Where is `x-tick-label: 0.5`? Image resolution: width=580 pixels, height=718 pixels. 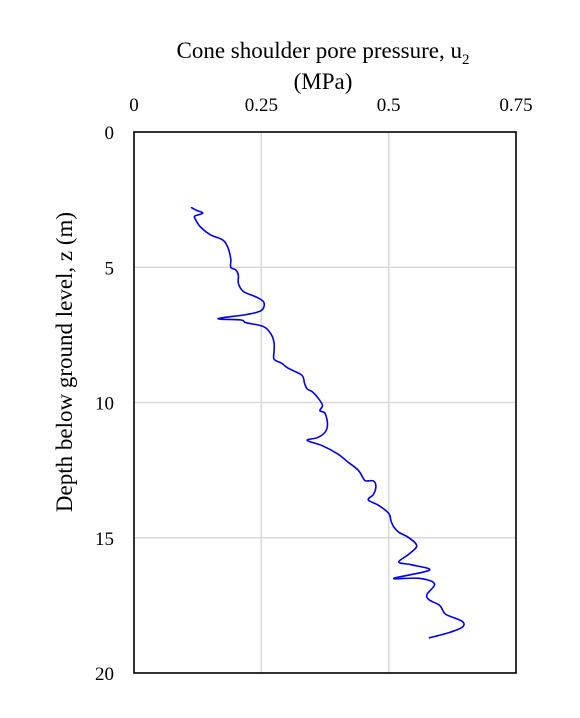
x-tick-label: 0.5 is located at coordinates (389, 105).